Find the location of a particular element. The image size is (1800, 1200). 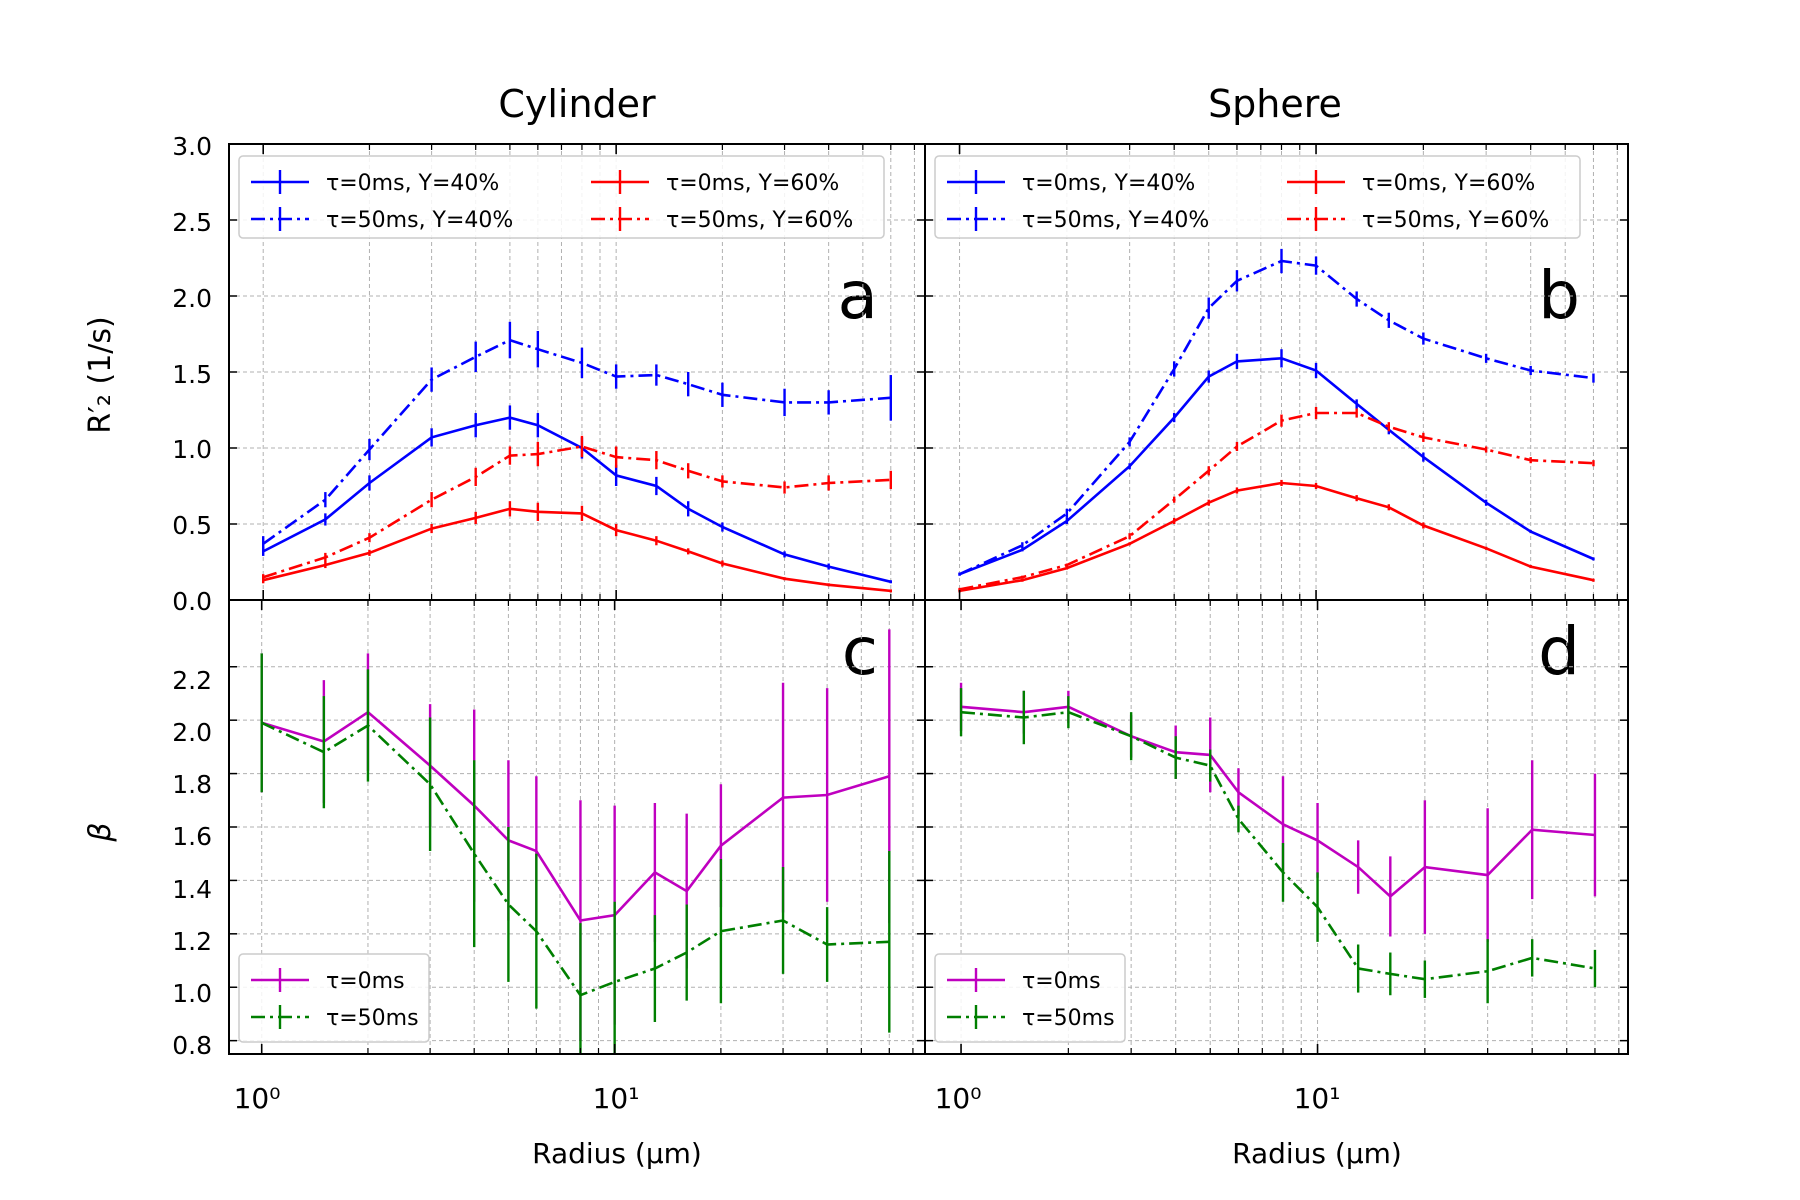

axes-frame is located at coordinates (1276, 827).